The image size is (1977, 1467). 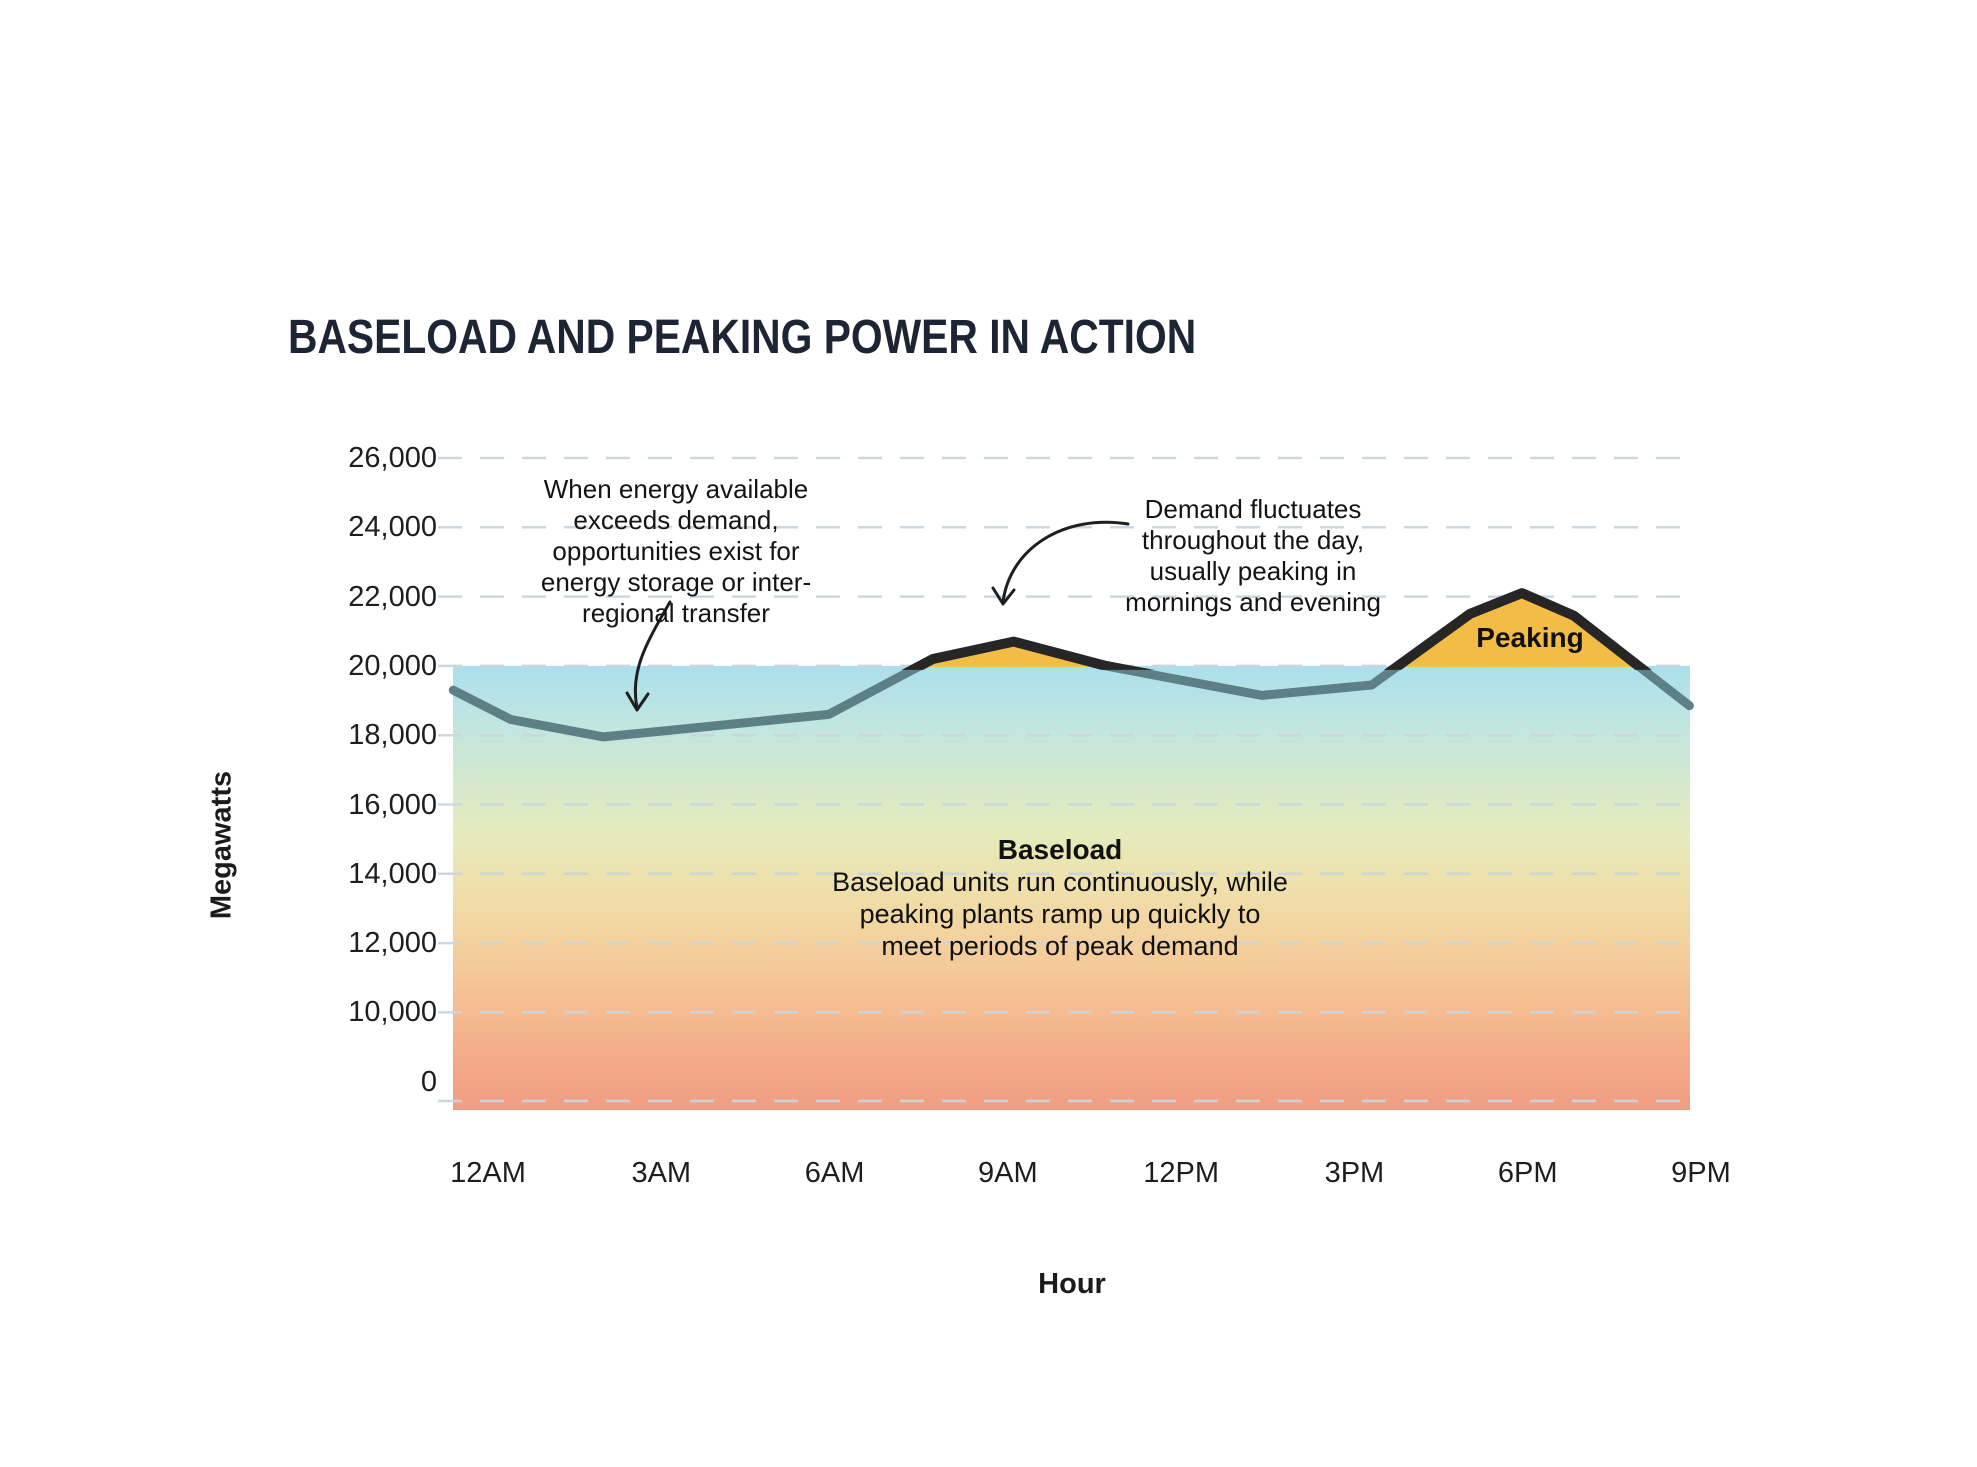 What do you see at coordinates (661, 1173) in the screenshot?
I see `x-tick-label: 3AM` at bounding box center [661, 1173].